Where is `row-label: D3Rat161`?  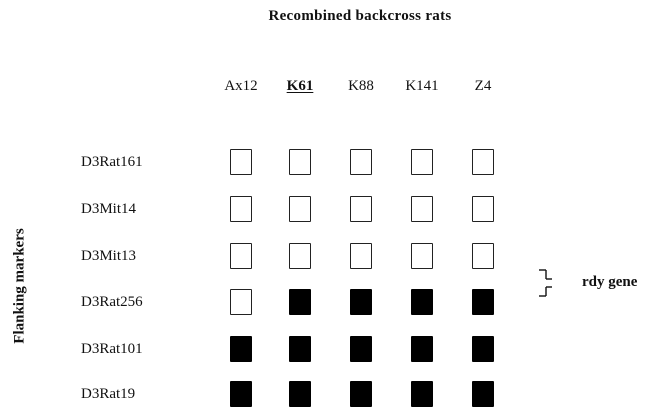 row-label: D3Rat161 is located at coordinates (112, 162).